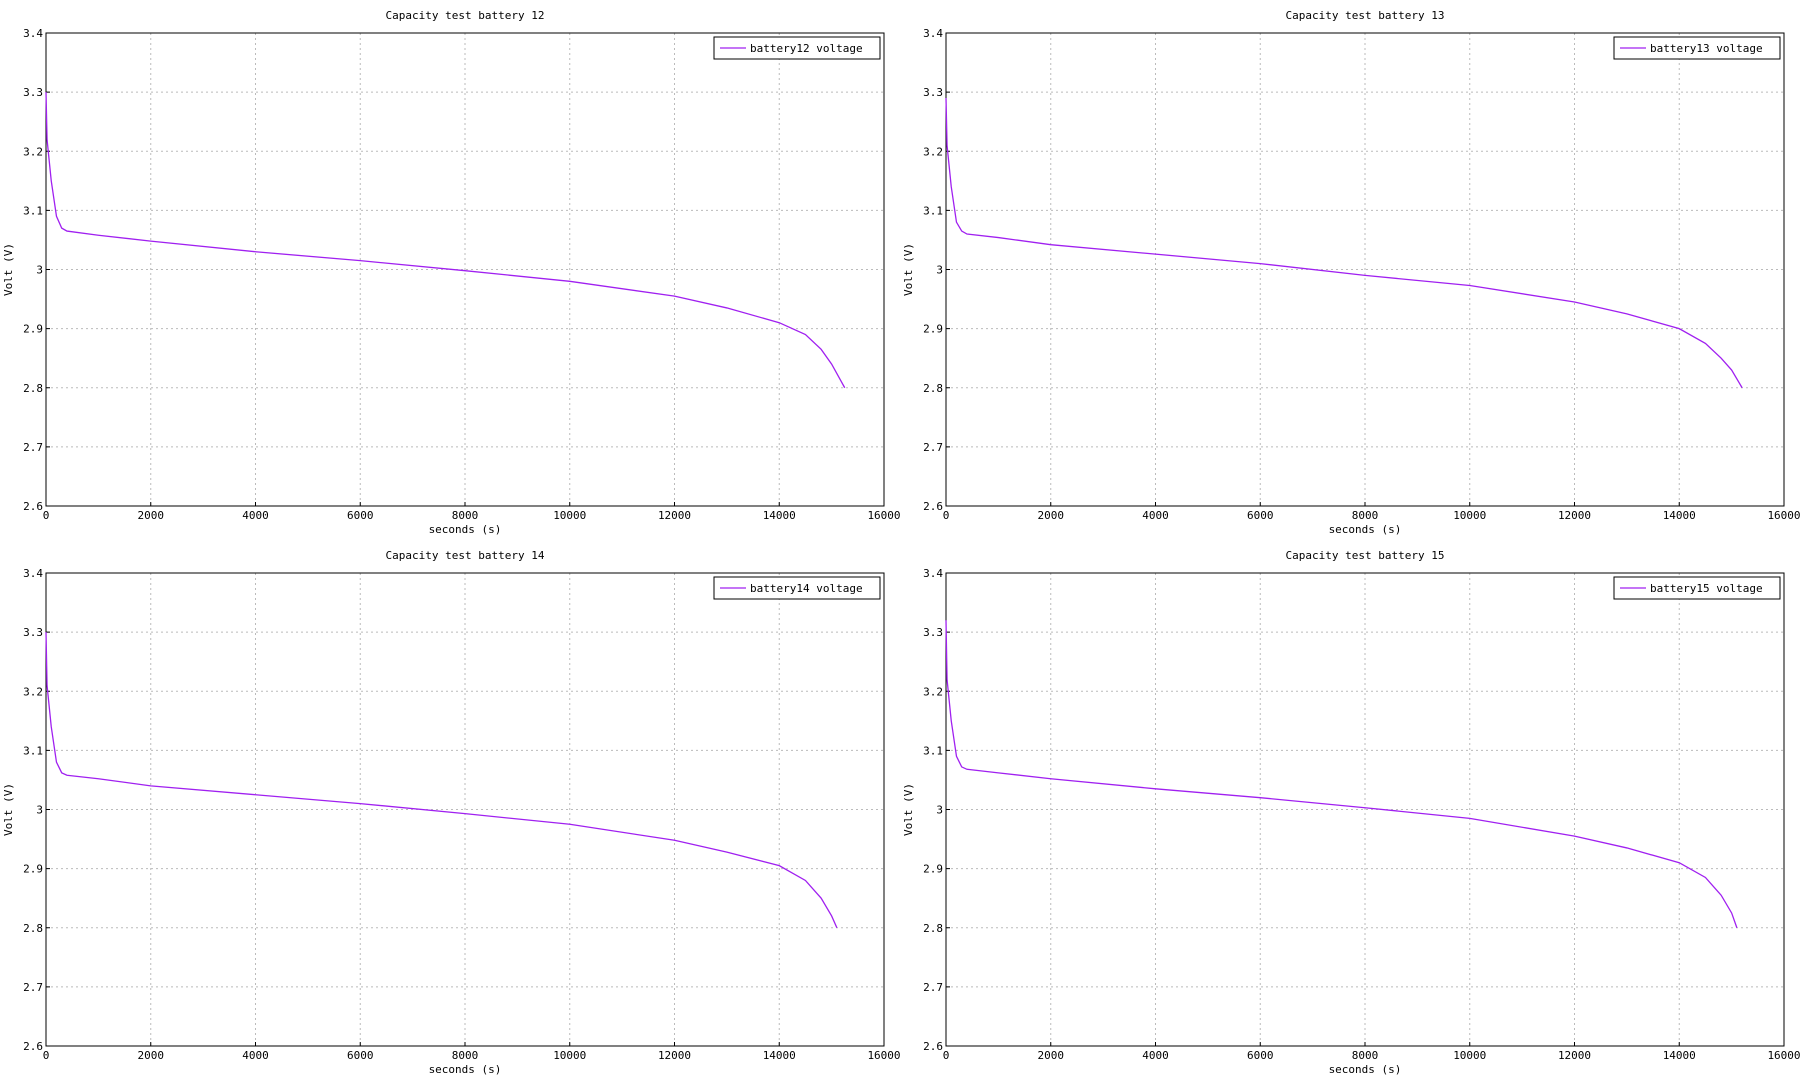 The height and width of the screenshot is (1084, 1800). What do you see at coordinates (465, 15) in the screenshot?
I see `chart-title: Capacity test battery 12` at bounding box center [465, 15].